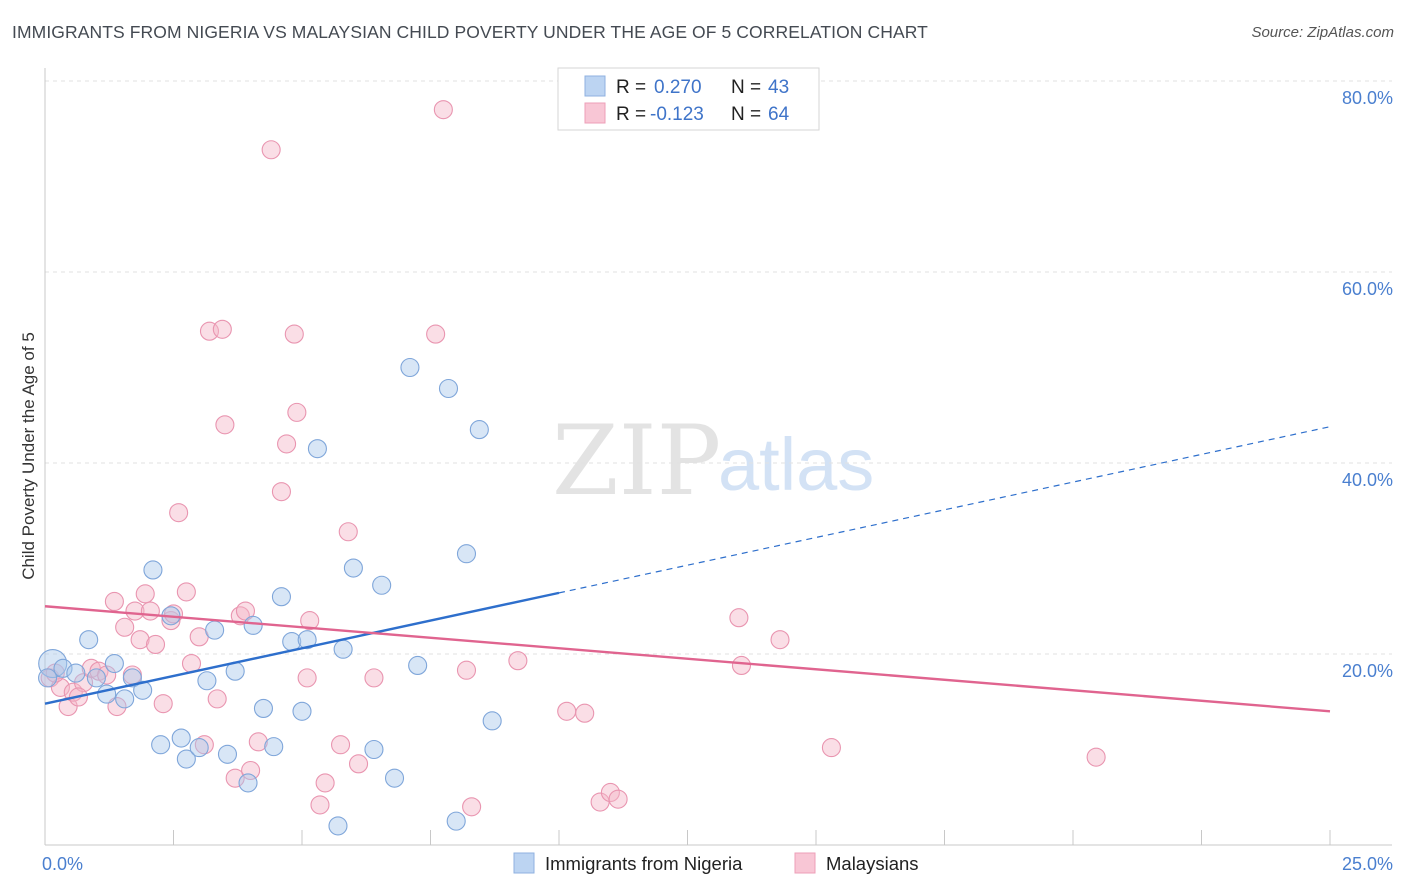 Image resolution: width=1406 pixels, height=892 pixels. What do you see at coordinates (1322, 32) in the screenshot?
I see `source-label: Source: ZipAtlas.com` at bounding box center [1322, 32].